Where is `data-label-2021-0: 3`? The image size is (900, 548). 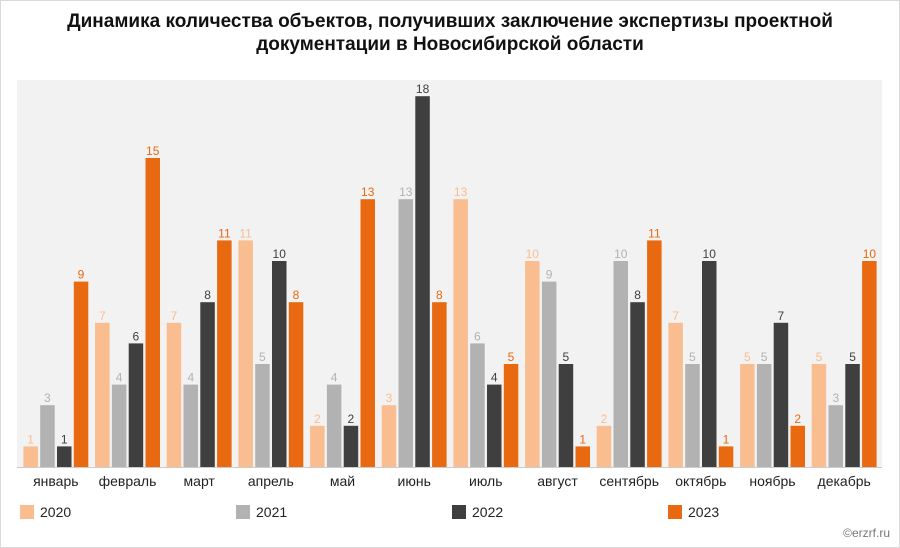
data-label-2021-0: 3 is located at coordinates (47, 398).